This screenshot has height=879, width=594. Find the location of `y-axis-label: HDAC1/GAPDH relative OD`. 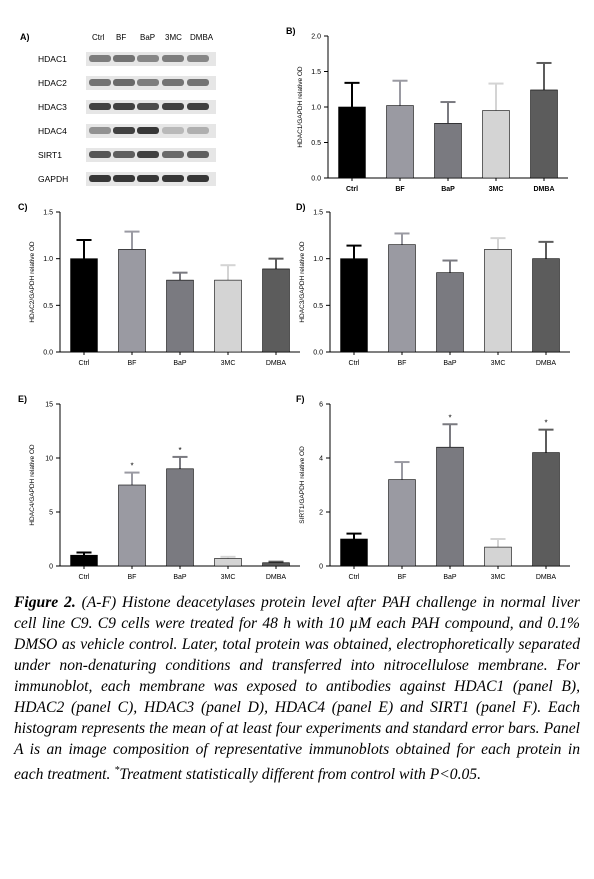

y-axis-label: HDAC1/GAPDH relative OD is located at coordinates (300, 107).